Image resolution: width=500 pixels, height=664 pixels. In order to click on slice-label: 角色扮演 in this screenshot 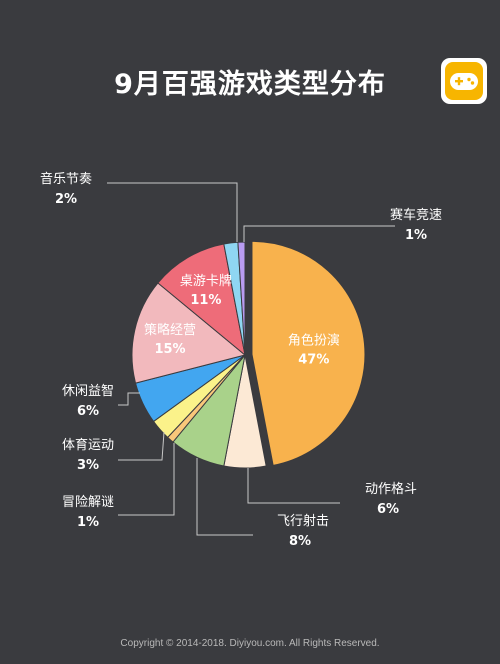, I will do `click(314, 340)`.